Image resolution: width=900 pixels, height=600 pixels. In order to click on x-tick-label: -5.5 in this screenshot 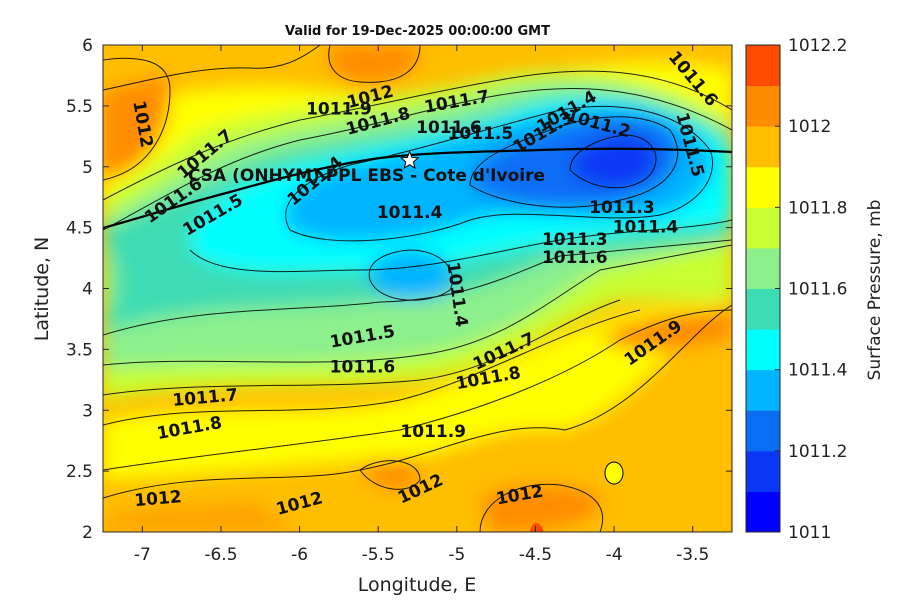, I will do `click(378, 555)`.